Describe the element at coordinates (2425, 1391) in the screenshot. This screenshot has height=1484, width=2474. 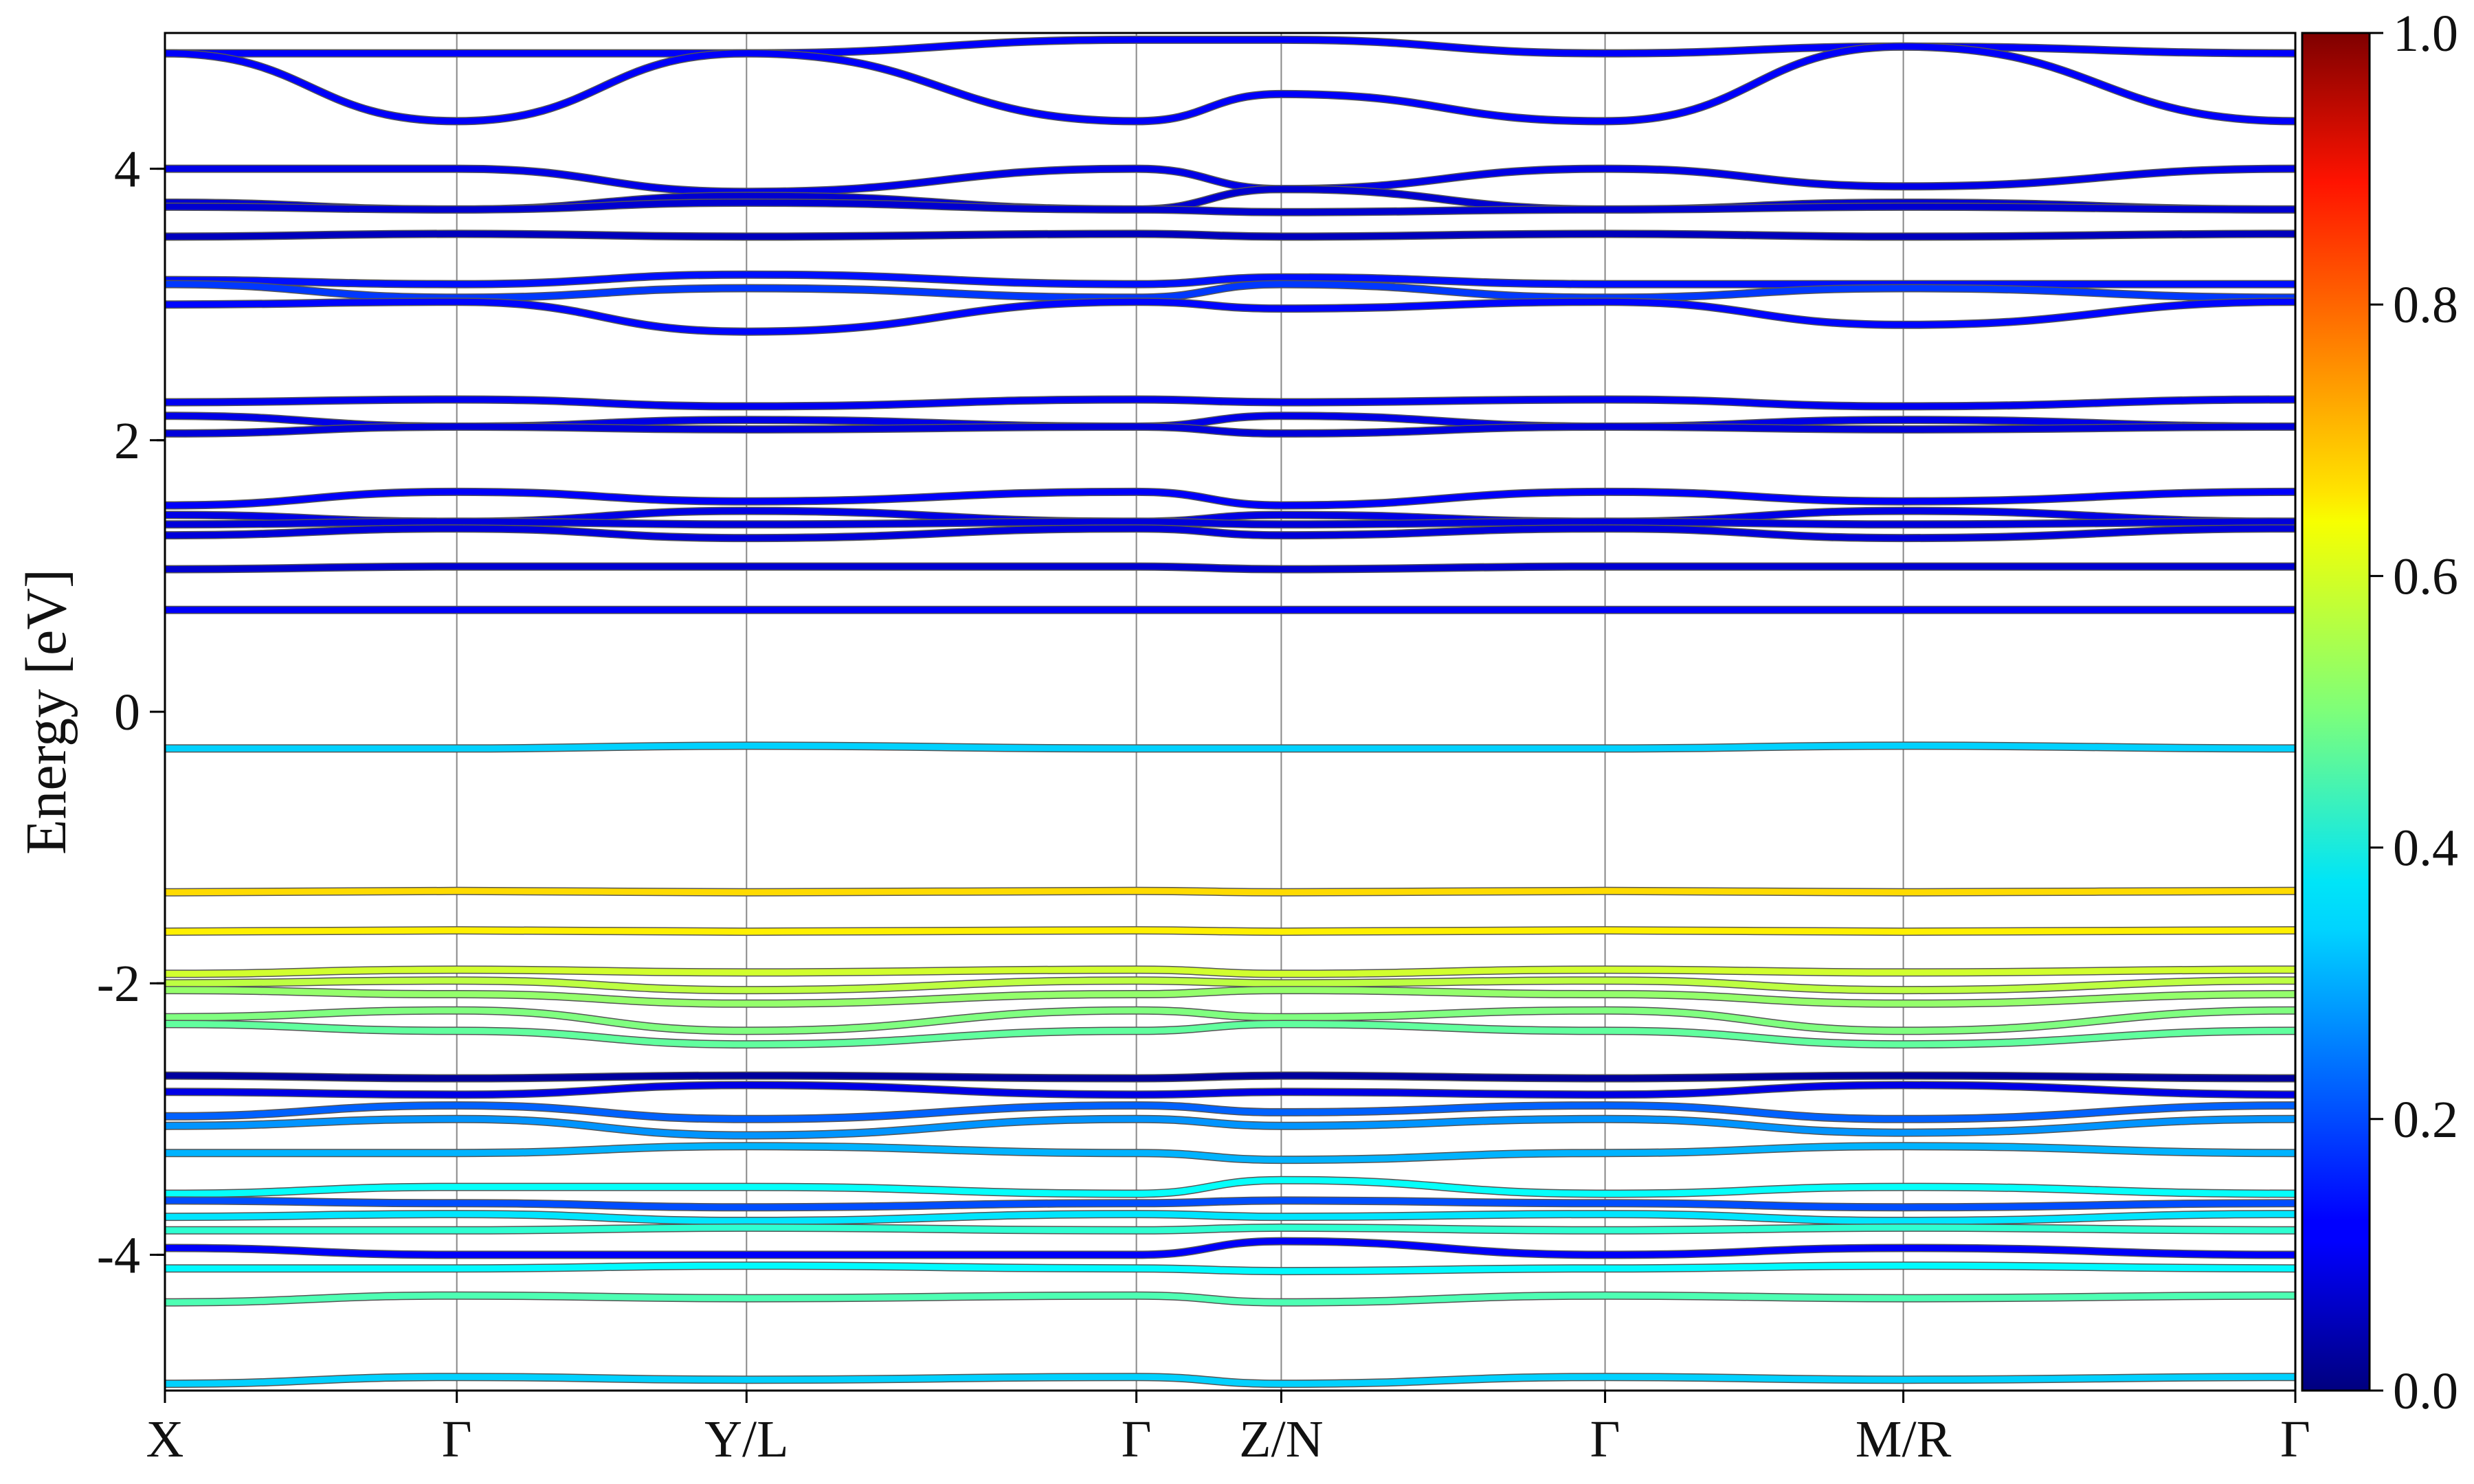
I see `colorbar-tick-label: 0.0` at that location.